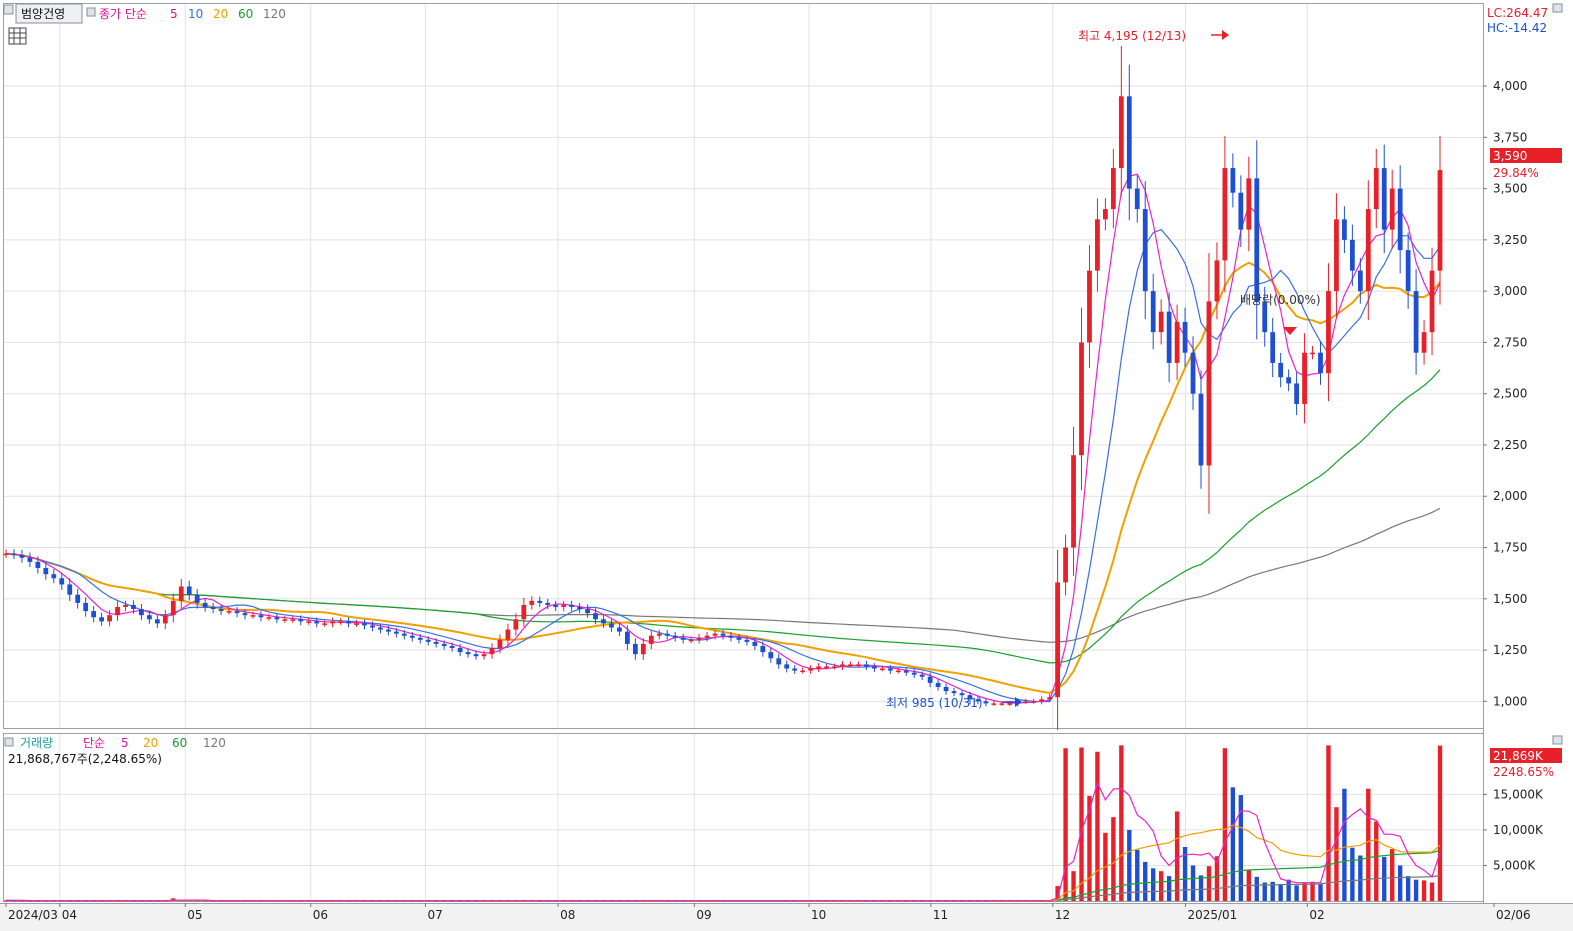 Image resolution: width=1573 pixels, height=931 pixels. What do you see at coordinates (36, 743) in the screenshot?
I see `volume-title: 거래량` at bounding box center [36, 743].